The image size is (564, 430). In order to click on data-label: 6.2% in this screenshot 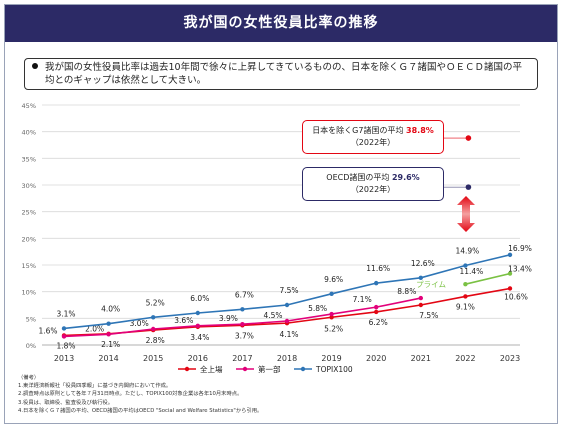, I will do `click(378, 322)`.